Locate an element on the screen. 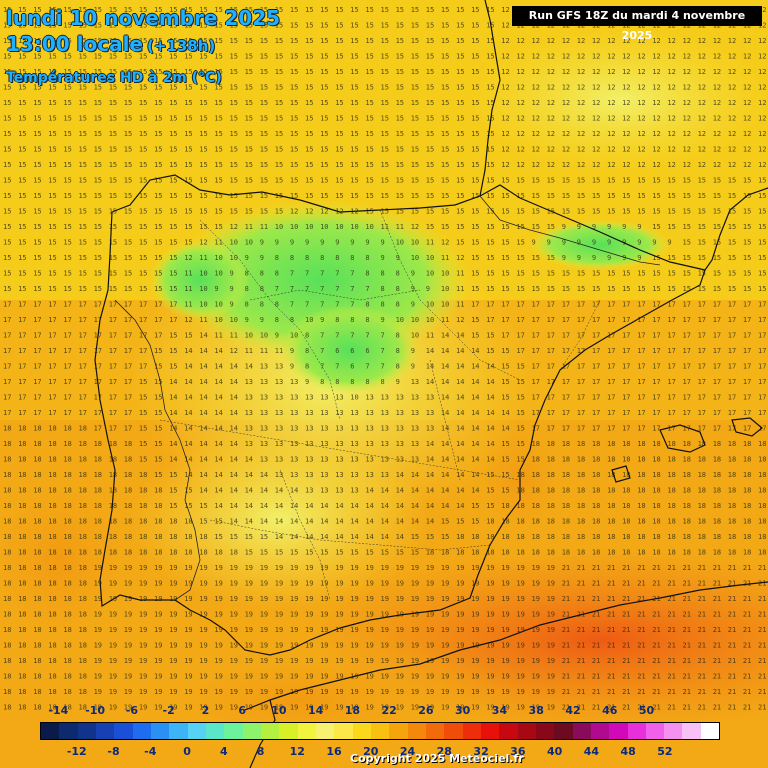 The width and height of the screenshot is (768, 768). svg-text: 7 is located at coordinates (337, 367).